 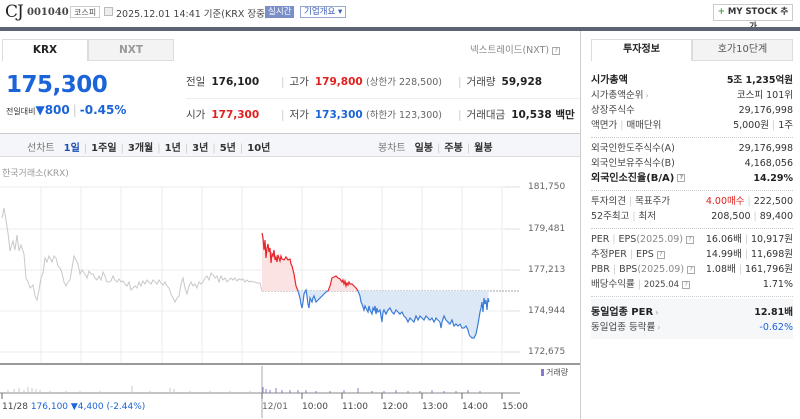 What do you see at coordinates (290, 145) in the screenshot?
I see `chart-period-bar: 선차트 1일 | 1주일 | 3개월 | 1년 | 3년 | 5년 | 10년 봉차트 일봉 | 주봉 | 월봉` at bounding box center [290, 145].